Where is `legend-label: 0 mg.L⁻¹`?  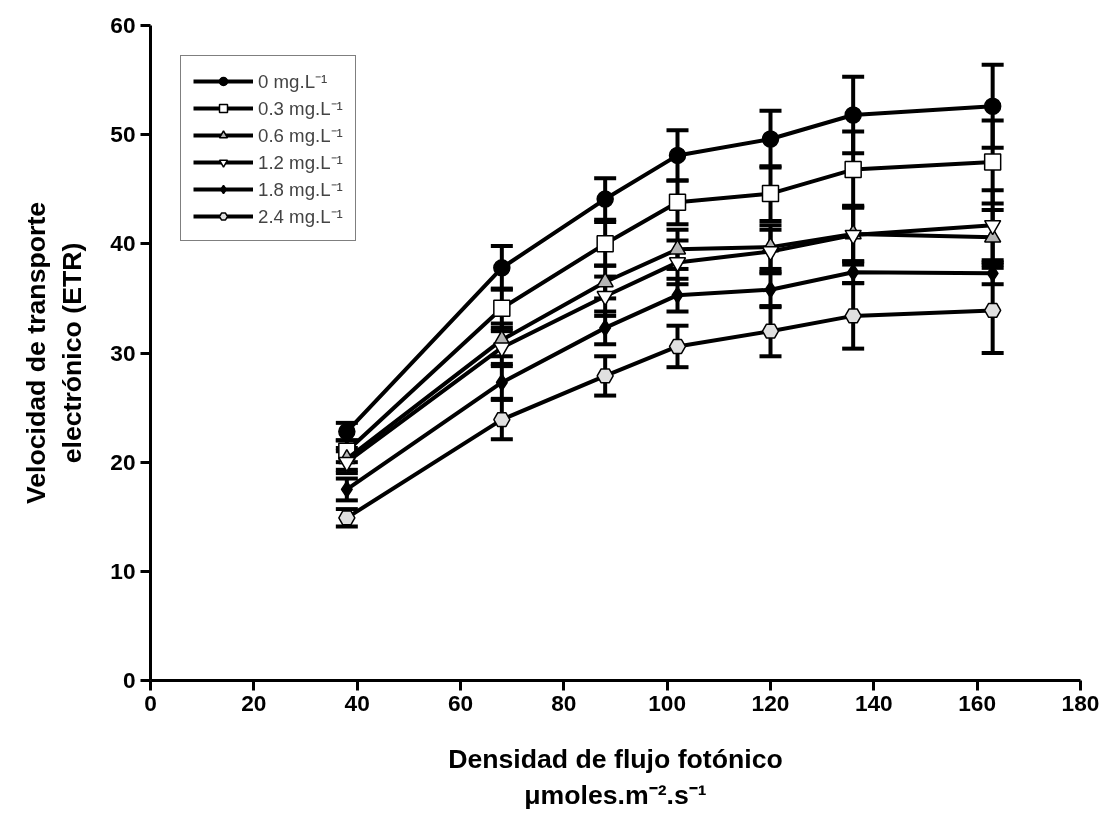
legend-label: 0 mg.L⁻¹ is located at coordinates (293, 81).